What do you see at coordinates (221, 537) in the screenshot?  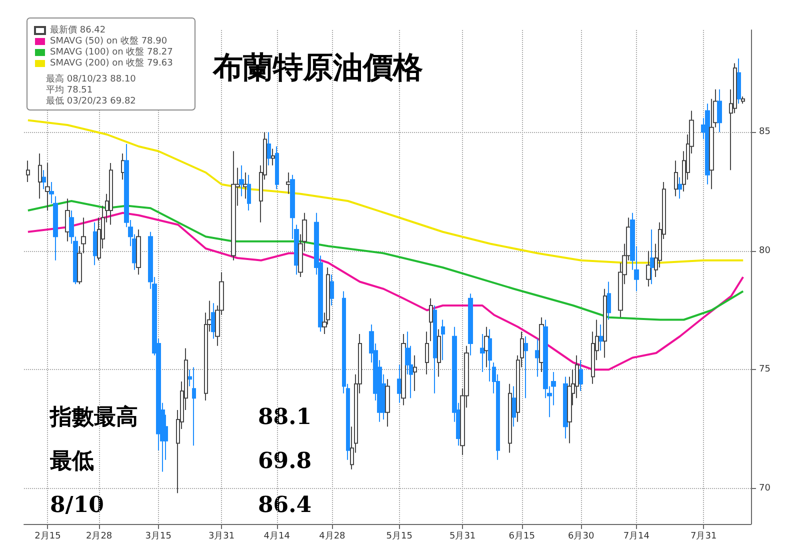 I see `x-tick-label: 3月31` at bounding box center [221, 537].